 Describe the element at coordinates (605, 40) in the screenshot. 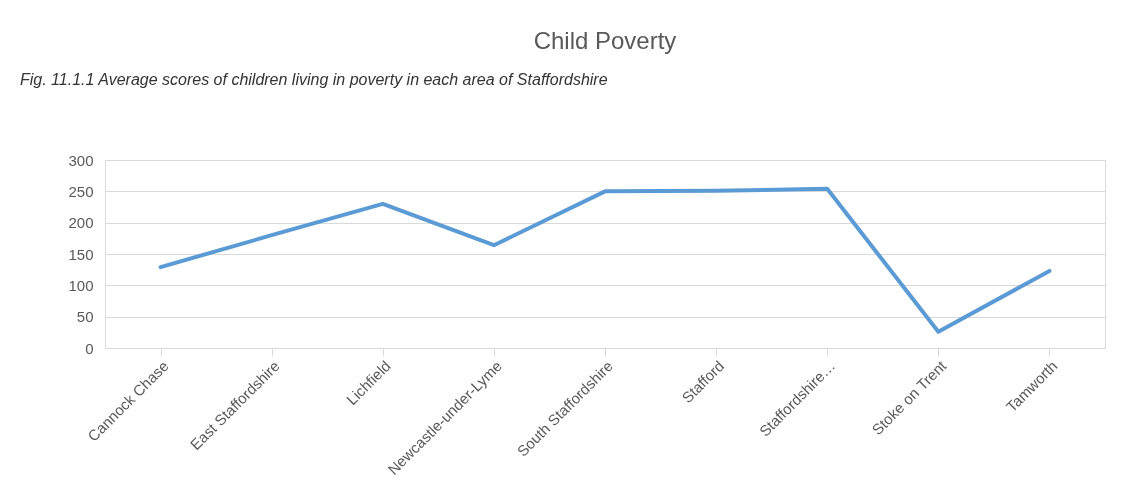

I see `chart-title: Child Poverty` at that location.